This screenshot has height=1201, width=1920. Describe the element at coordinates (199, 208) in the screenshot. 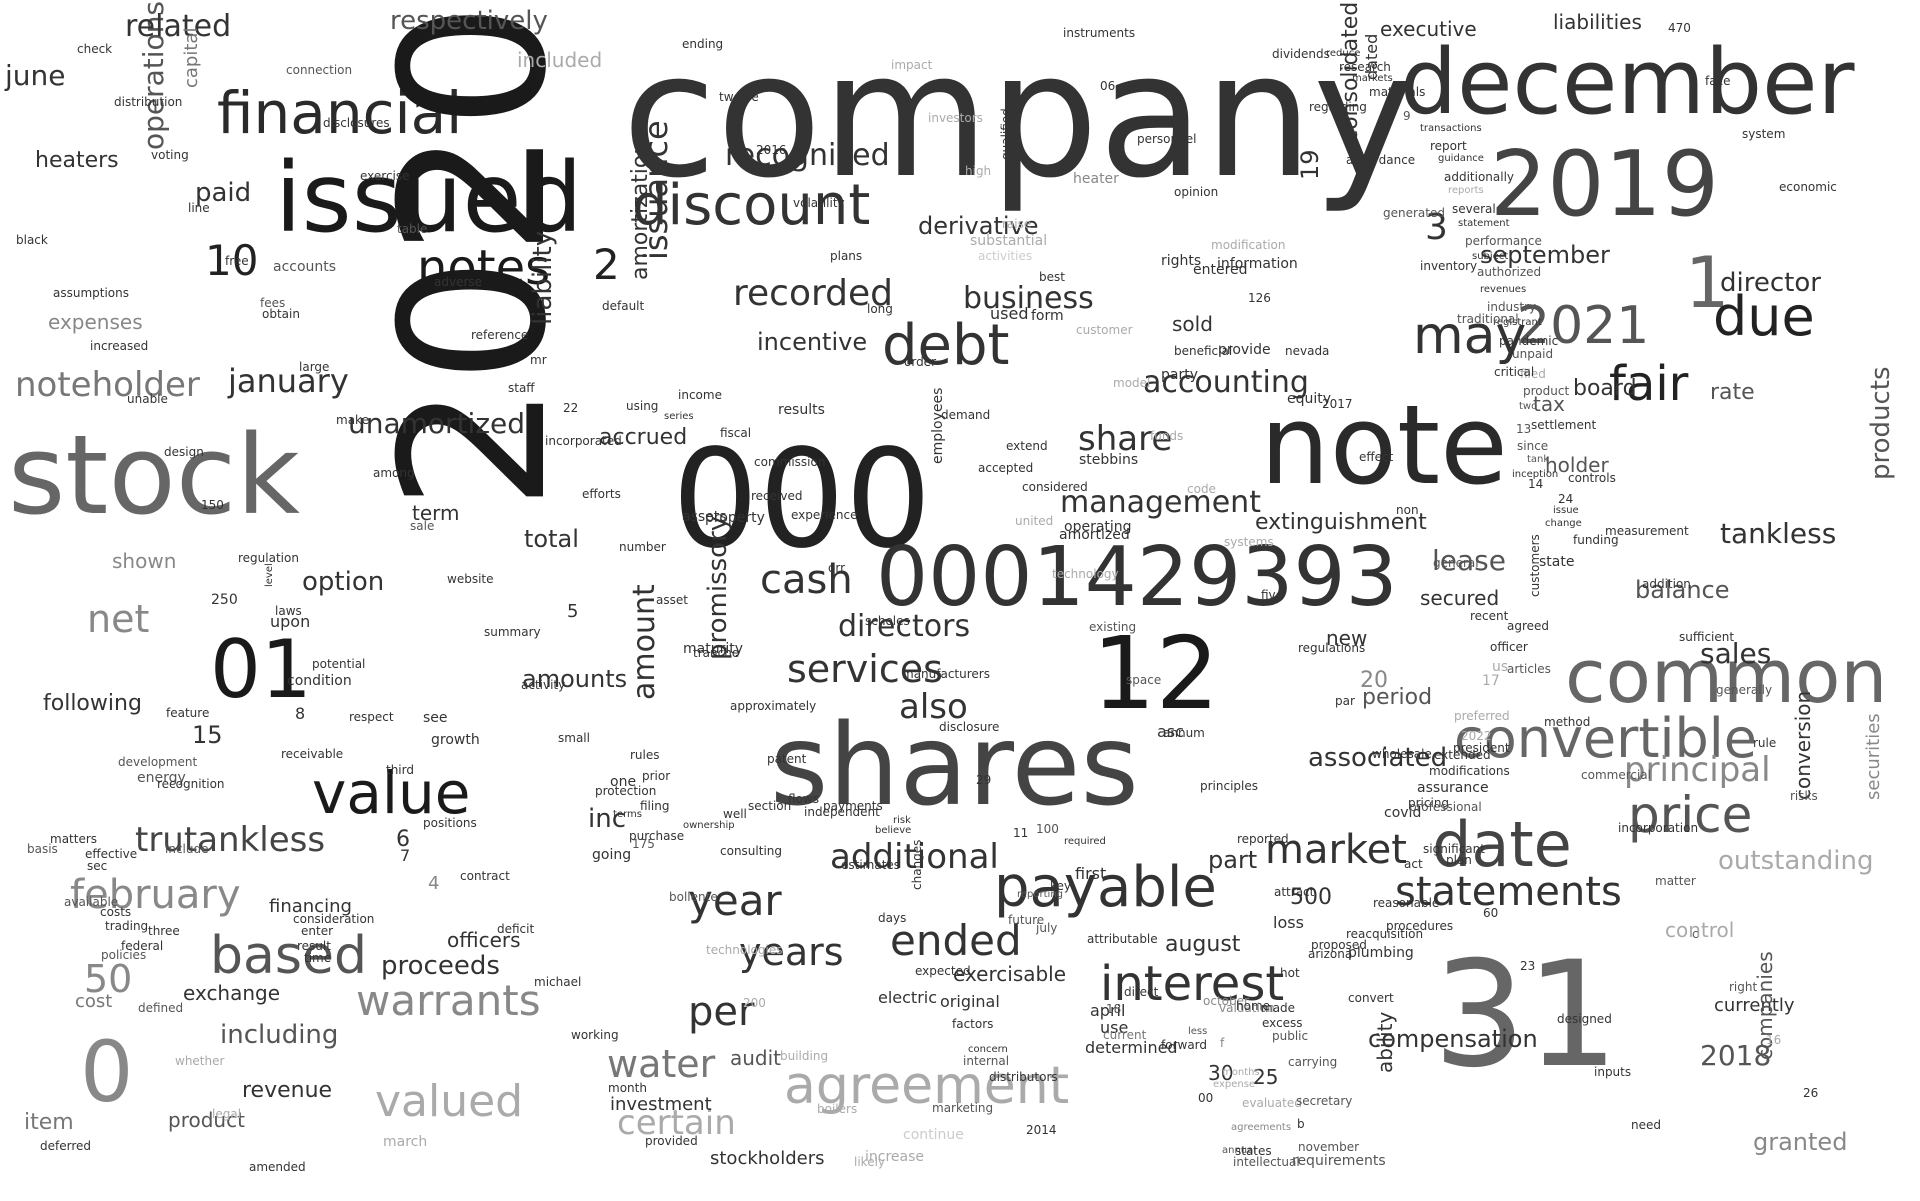

I see `word-394: line` at that location.